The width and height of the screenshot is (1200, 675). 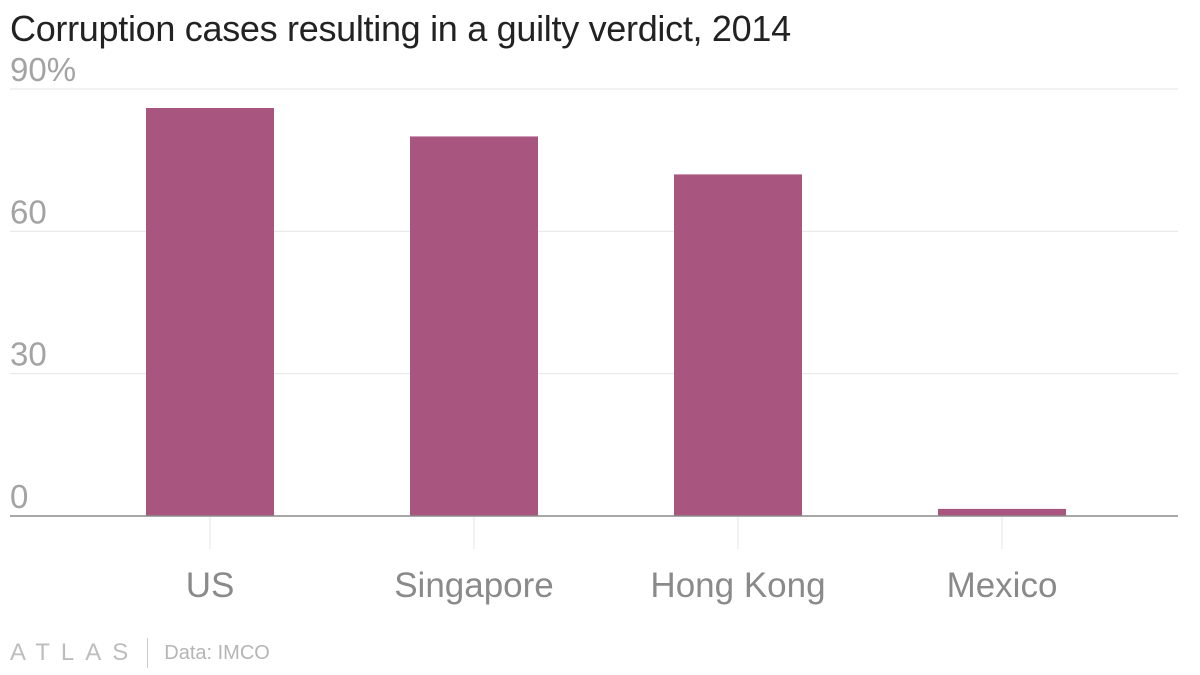 I want to click on bar-us, so click(x=210, y=311).